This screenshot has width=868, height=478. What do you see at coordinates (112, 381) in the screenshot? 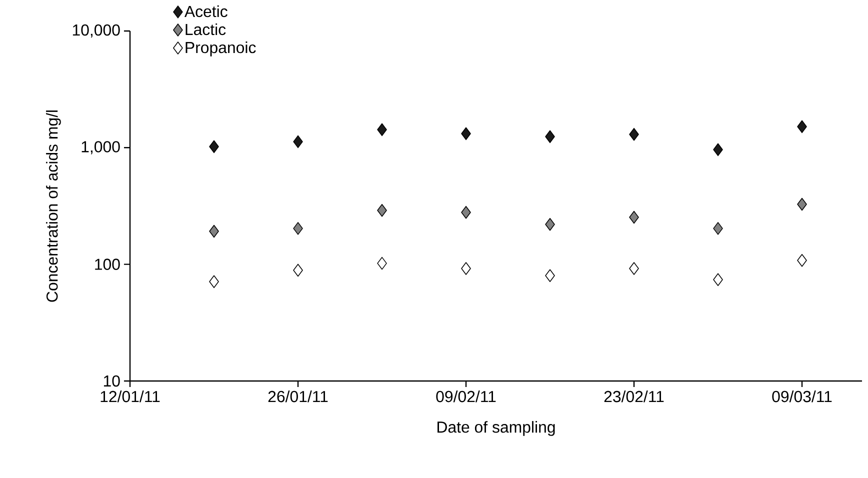
I see `y-tick-label: 10` at bounding box center [112, 381].